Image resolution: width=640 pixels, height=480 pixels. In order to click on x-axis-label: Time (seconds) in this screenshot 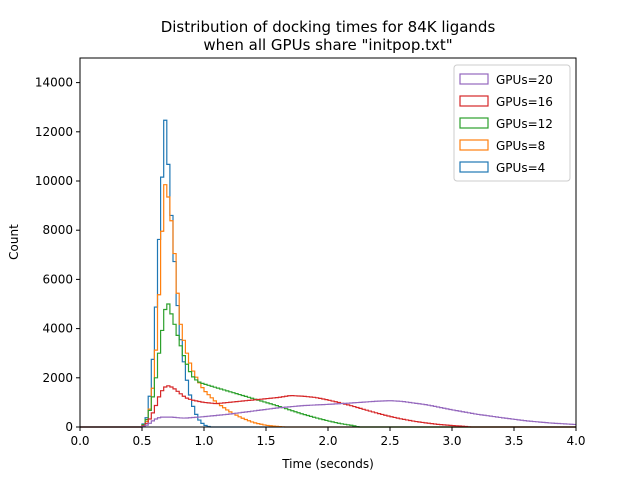, I will do `click(327, 464)`.